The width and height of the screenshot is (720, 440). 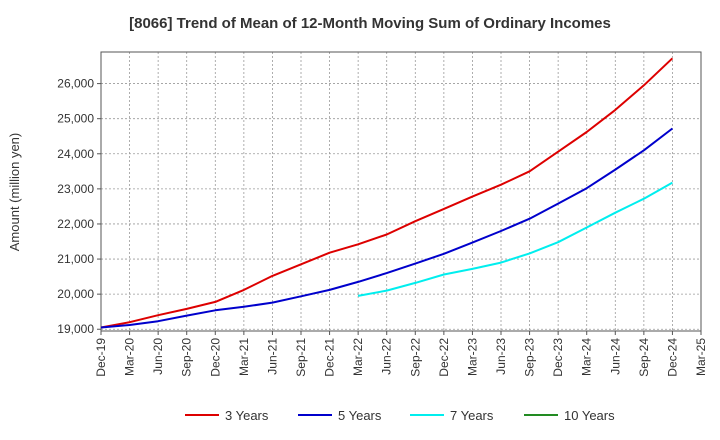 What do you see at coordinates (101, 357) in the screenshot?
I see `x-tick-label: Dec-19` at bounding box center [101, 357].